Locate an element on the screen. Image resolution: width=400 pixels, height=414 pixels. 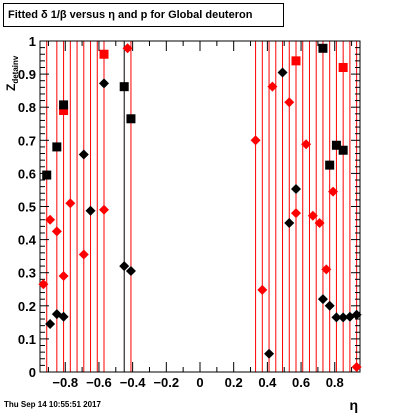
x-axis-label: η is located at coordinates (353, 405).